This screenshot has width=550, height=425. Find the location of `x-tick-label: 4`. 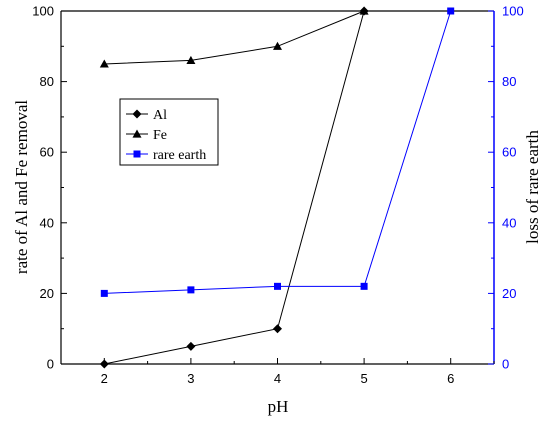

x-tick-label: 4 is located at coordinates (277, 378).